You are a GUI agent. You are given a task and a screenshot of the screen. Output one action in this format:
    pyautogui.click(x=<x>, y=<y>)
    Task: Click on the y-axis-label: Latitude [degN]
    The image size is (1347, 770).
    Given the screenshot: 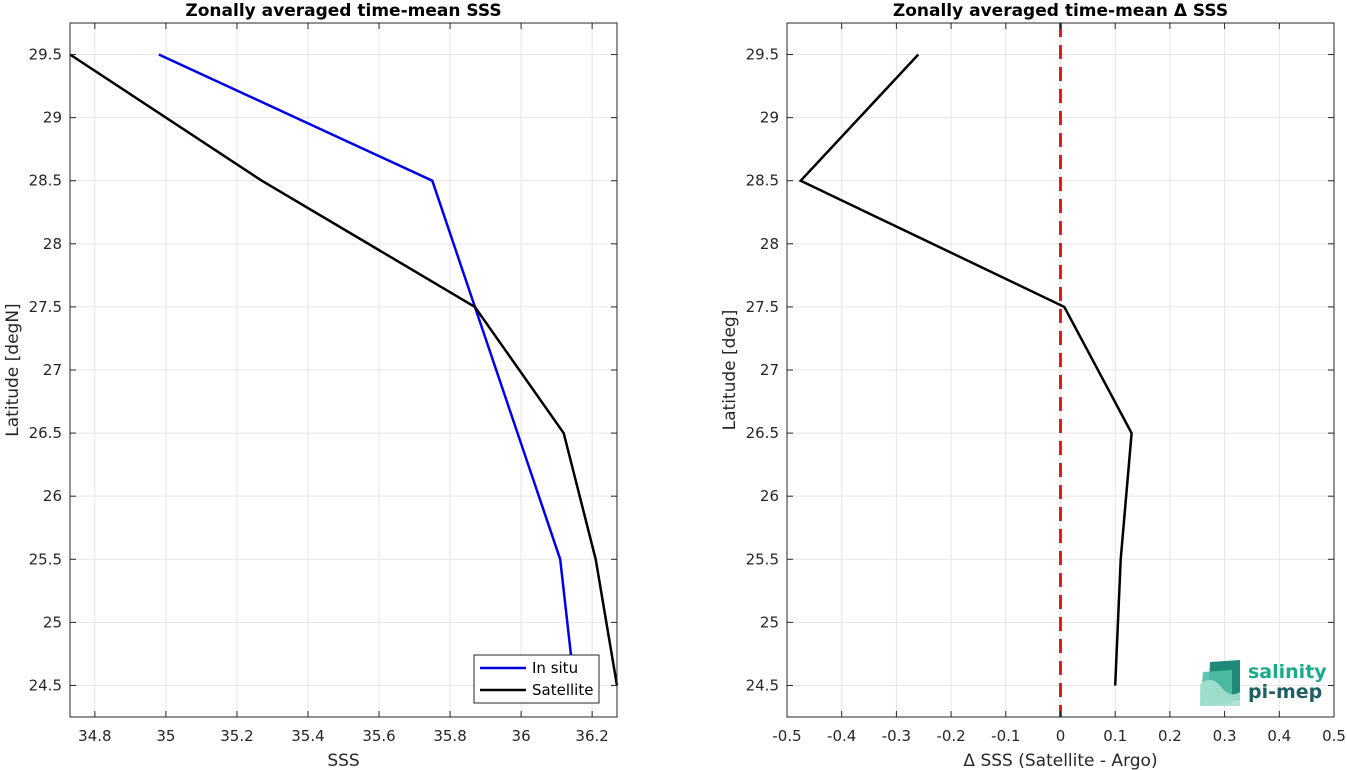 What is the action you would take?
    pyautogui.click(x=13, y=369)
    